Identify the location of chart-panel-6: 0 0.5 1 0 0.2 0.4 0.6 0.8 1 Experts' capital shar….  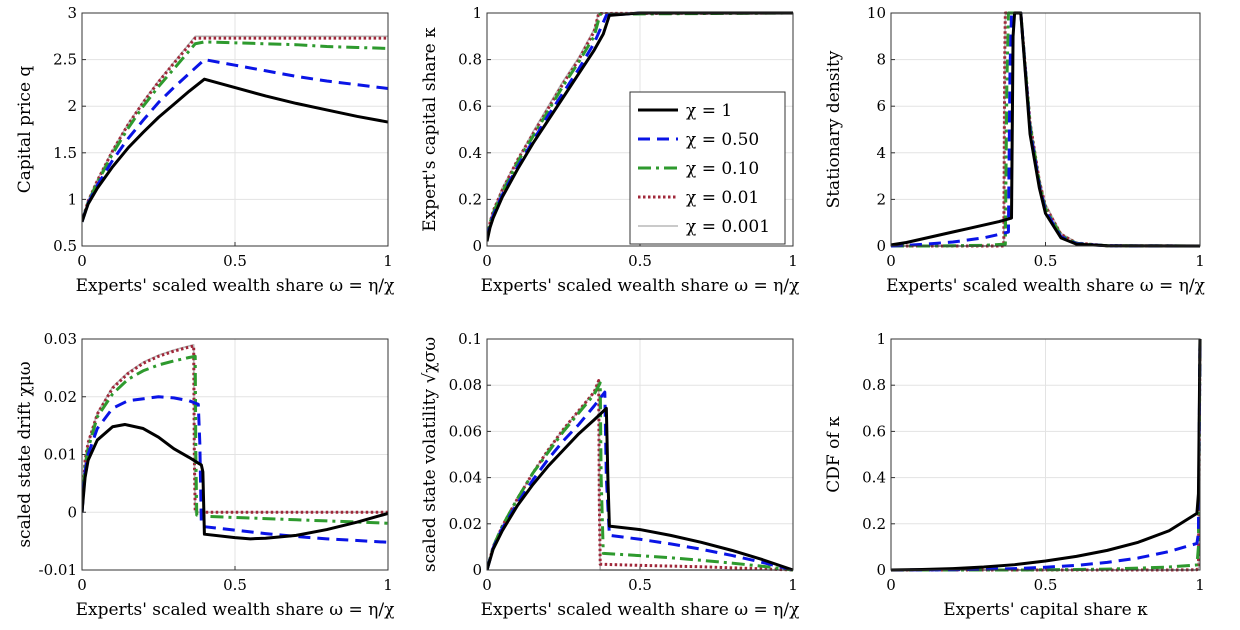
(1014, 475).